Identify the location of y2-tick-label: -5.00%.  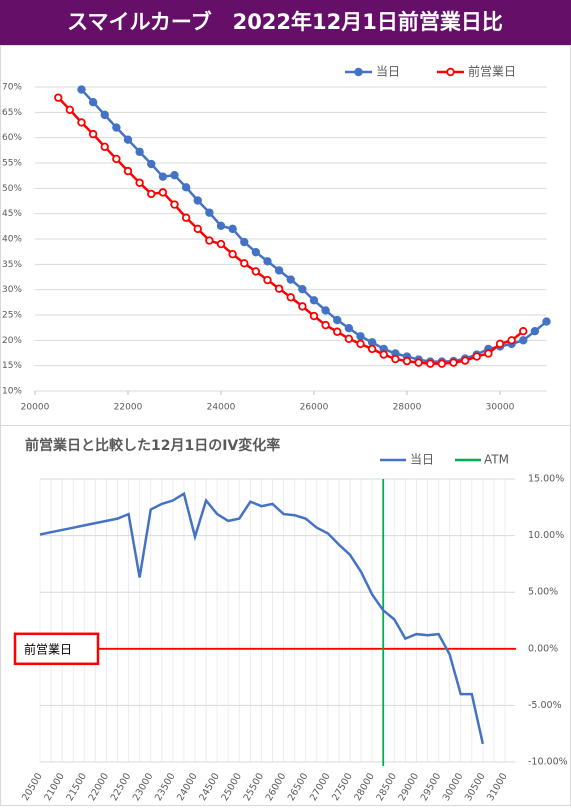
(545, 705).